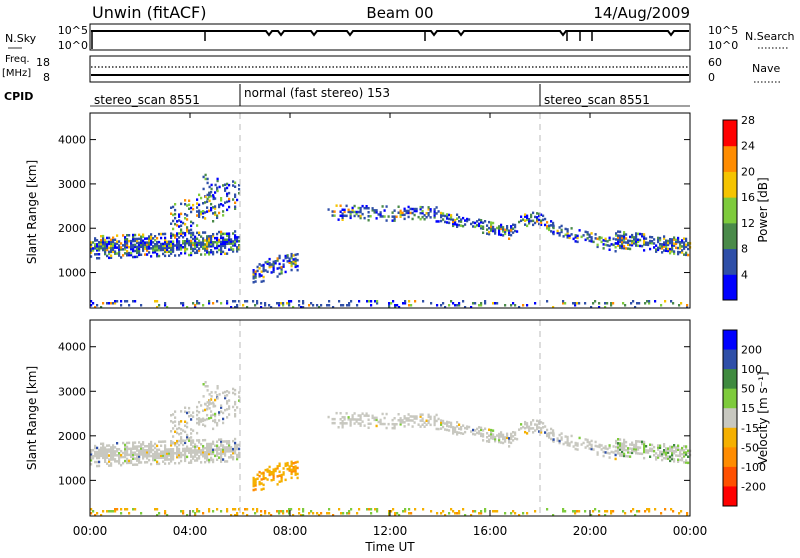  What do you see at coordinates (748, 146) in the screenshot?
I see `colorbar-tick-label: 24` at bounding box center [748, 146].